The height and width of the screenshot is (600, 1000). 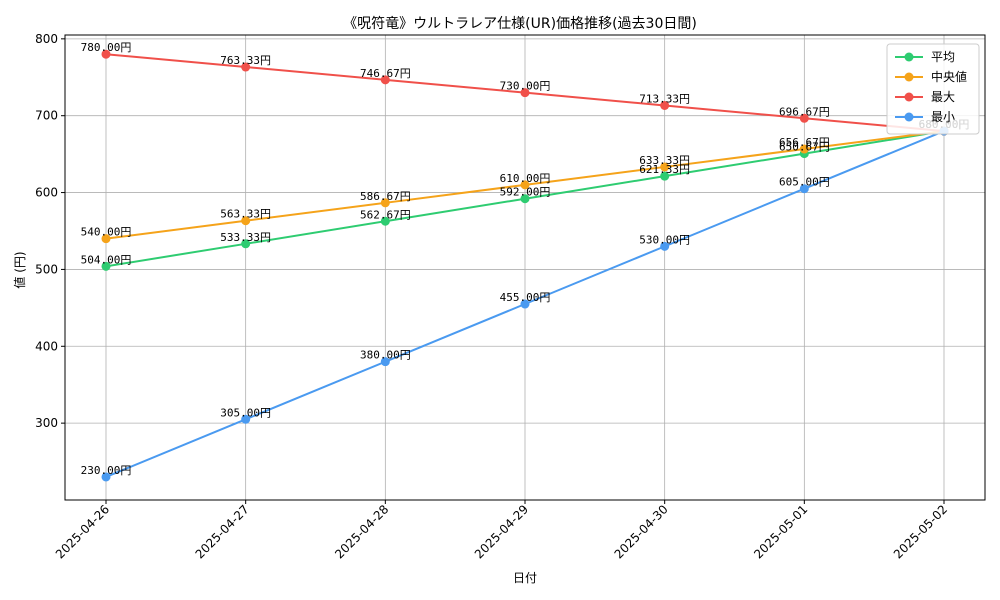 I want to click on x-tick-label: 2025-04-28, so click(x=361, y=531).